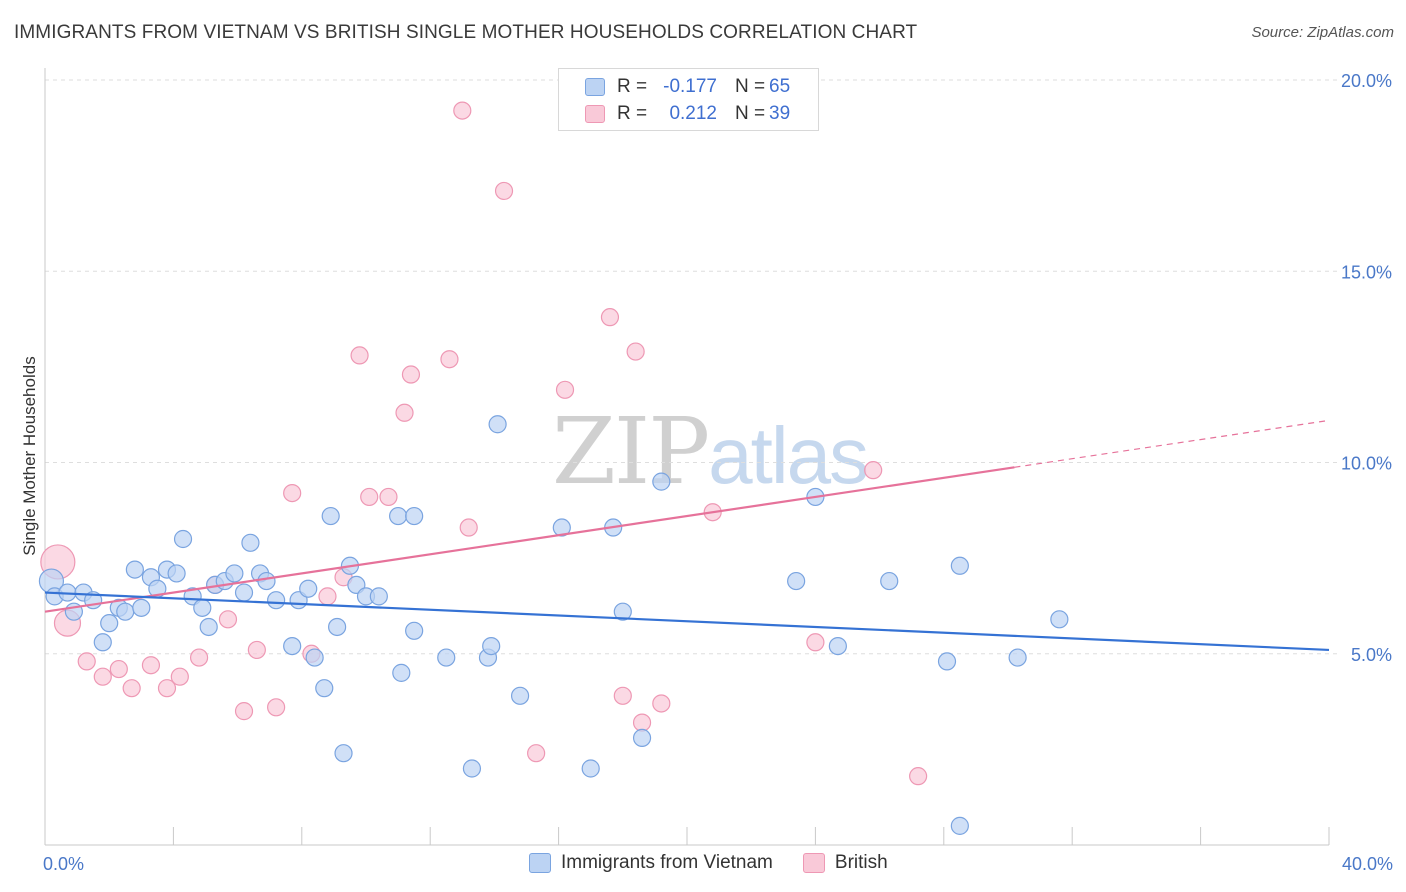 This screenshot has height=892, width=1406. I want to click on watermark: ZIPatlas, so click(710, 451).